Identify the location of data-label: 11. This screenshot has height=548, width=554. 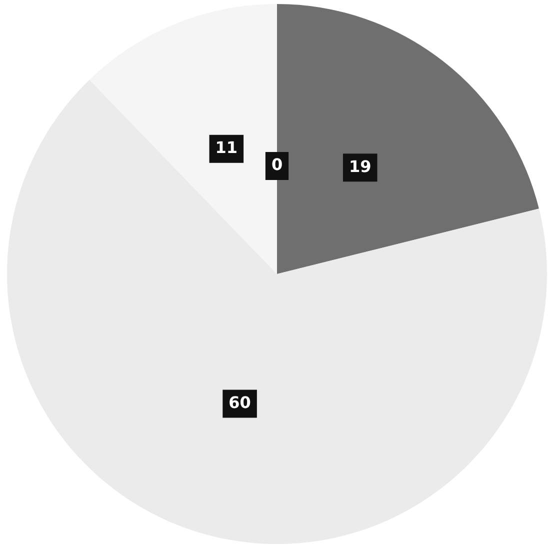
(226, 147).